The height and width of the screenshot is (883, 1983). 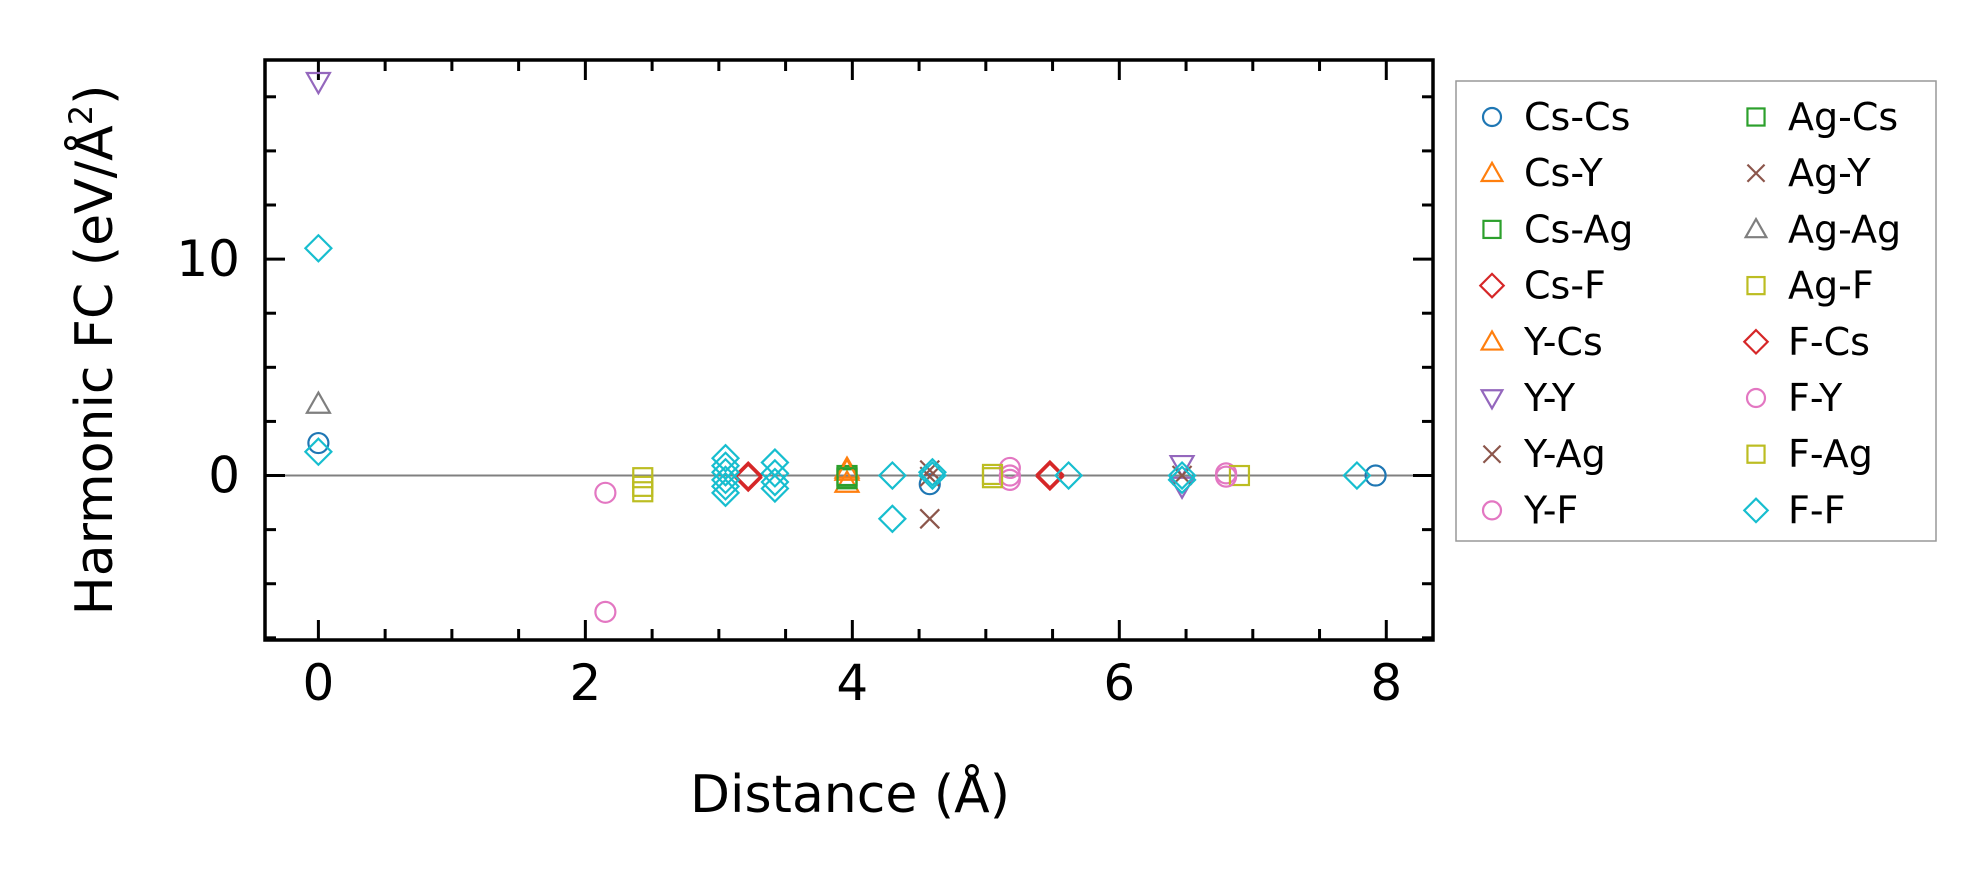 What do you see at coordinates (1829, 342) in the screenshot?
I see `legend-label-f-cs: F-Cs` at bounding box center [1829, 342].